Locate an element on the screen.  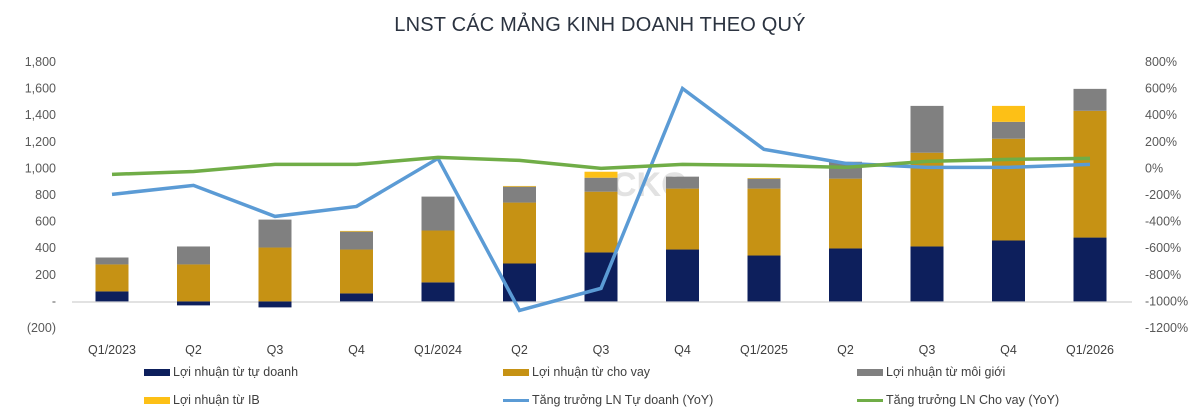
left-axis-tick: 400 is located at coordinates (45, 248).